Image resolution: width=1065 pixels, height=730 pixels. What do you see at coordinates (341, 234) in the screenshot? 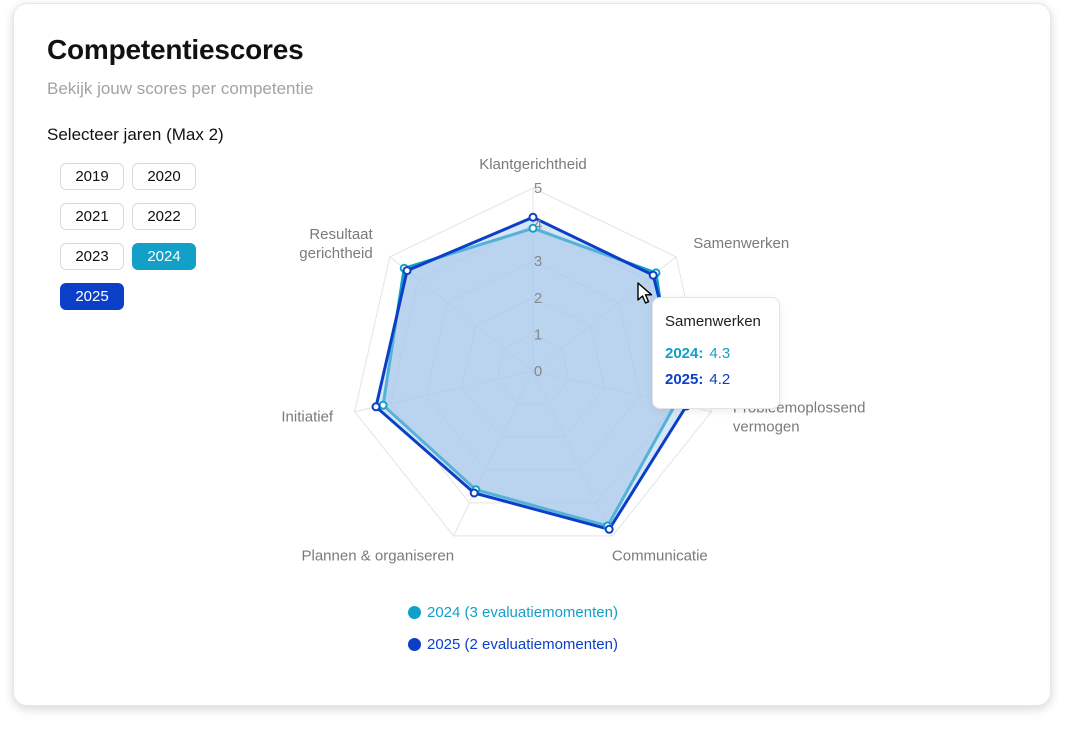
I see `axis-label-line: Resultaat` at bounding box center [341, 234].